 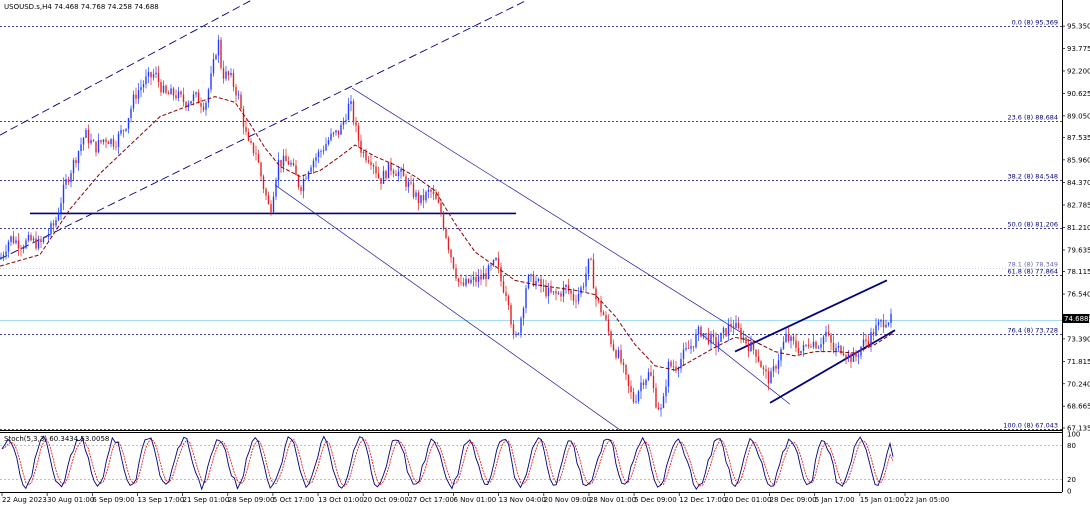 What do you see at coordinates (832, 366) in the screenshot?
I see `ascending-channel-lower` at bounding box center [832, 366].